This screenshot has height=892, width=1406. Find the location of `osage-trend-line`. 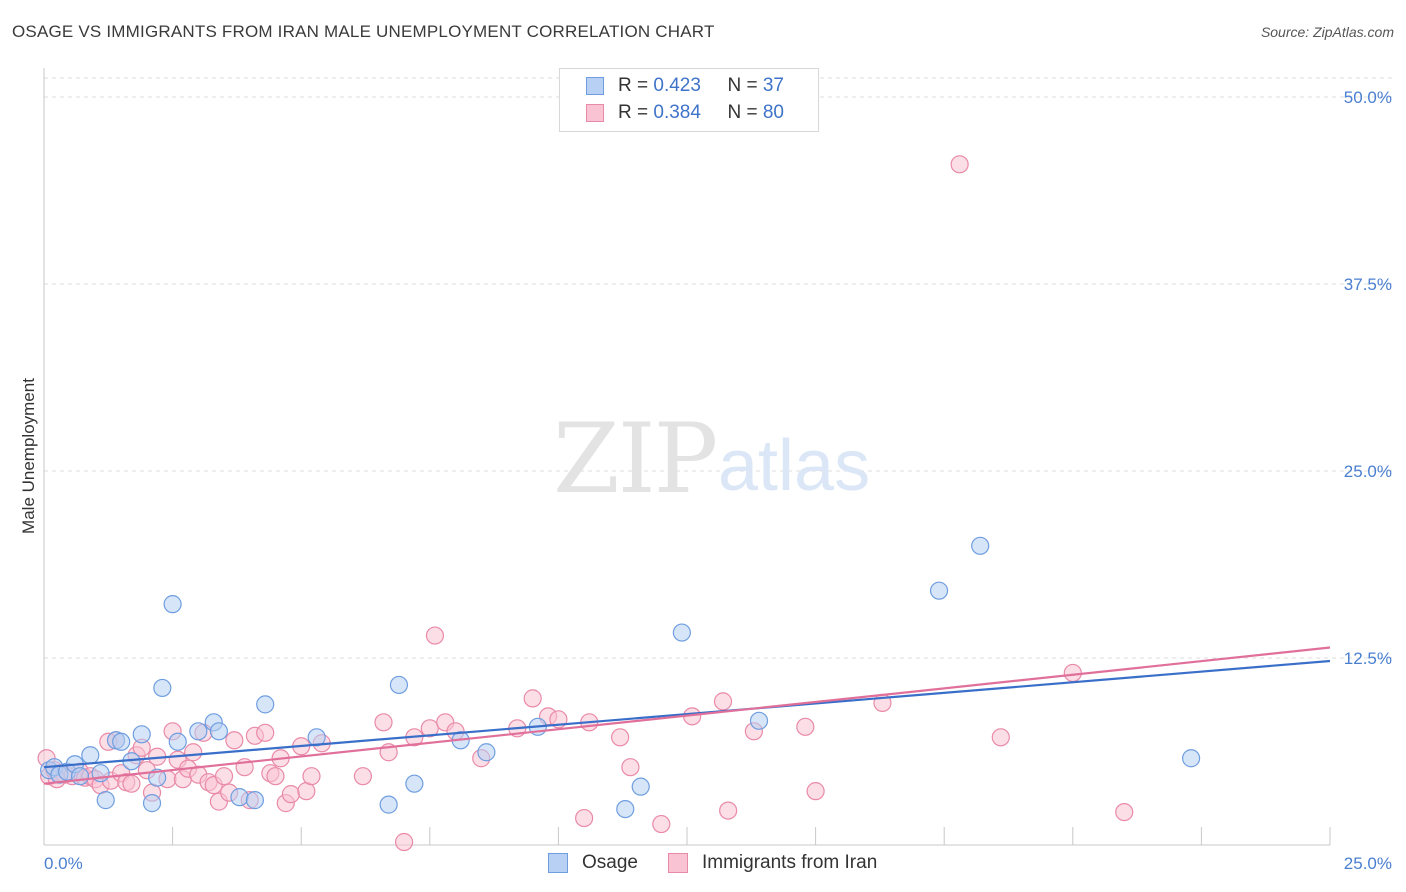

osage-trend-line is located at coordinates (687, 714).